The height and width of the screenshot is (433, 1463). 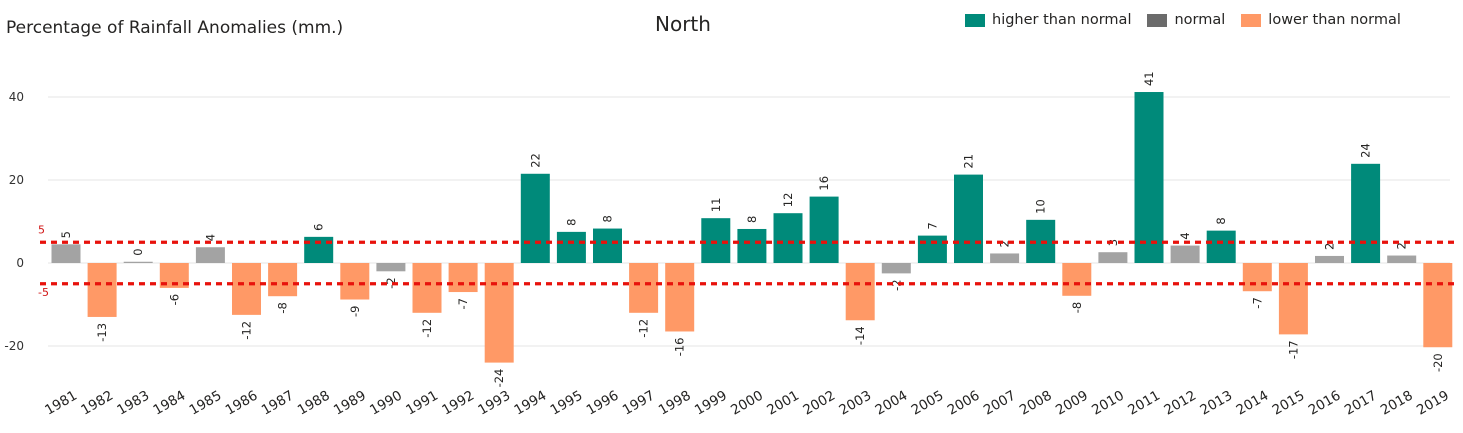 What do you see at coordinates (1221, 246) in the screenshot?
I see `bar-2013` at bounding box center [1221, 246].